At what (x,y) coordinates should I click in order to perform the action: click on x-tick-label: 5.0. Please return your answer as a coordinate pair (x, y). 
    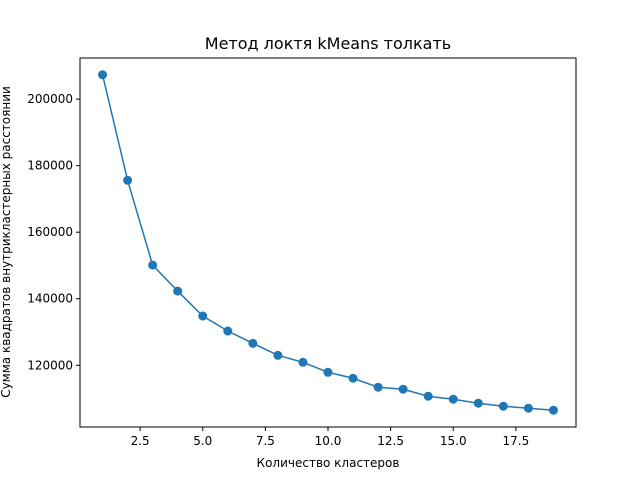
    Looking at the image, I should click on (202, 441).